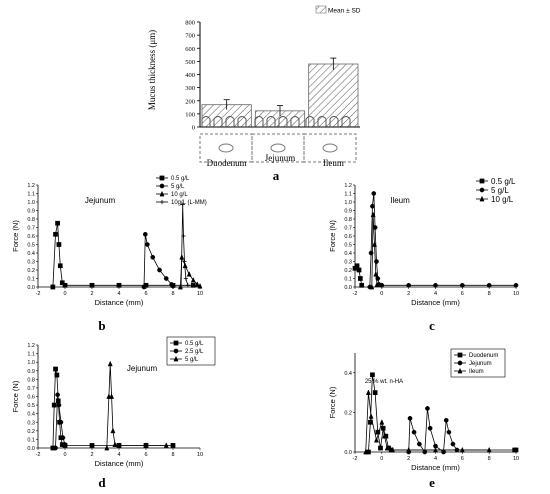  I want to click on panel-b-legend-label: 10 g/L, so click(179, 195).